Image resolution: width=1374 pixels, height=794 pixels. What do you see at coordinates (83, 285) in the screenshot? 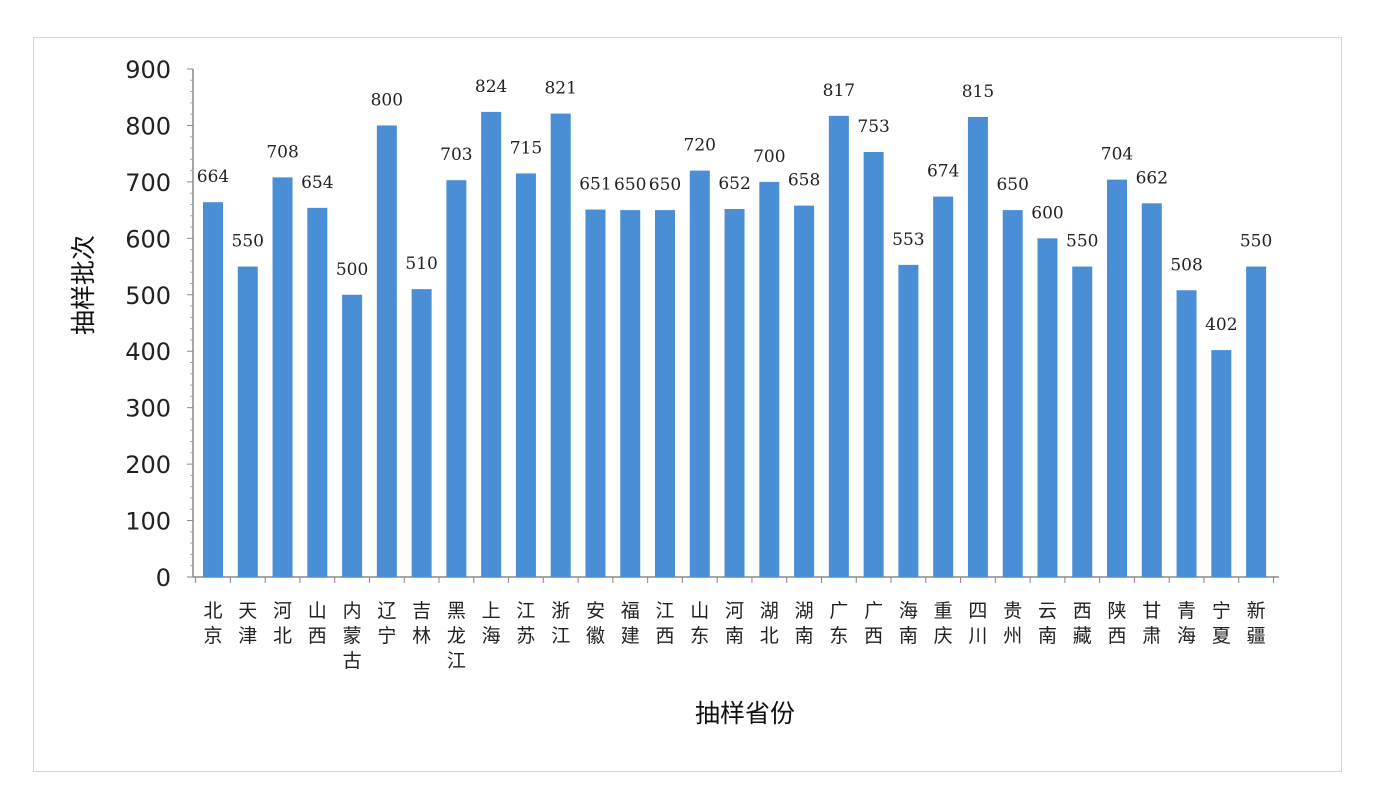
I see `y-axis-label: 抽样批次` at bounding box center [83, 285].